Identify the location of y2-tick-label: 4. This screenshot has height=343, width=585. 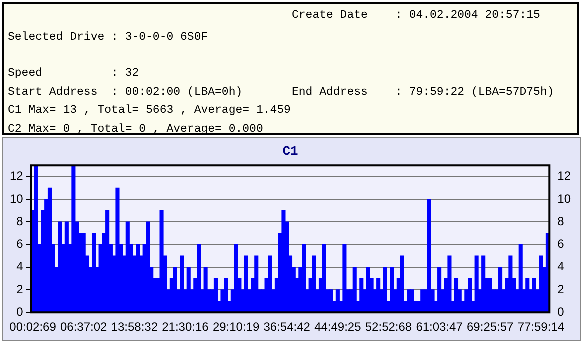
(561, 267).